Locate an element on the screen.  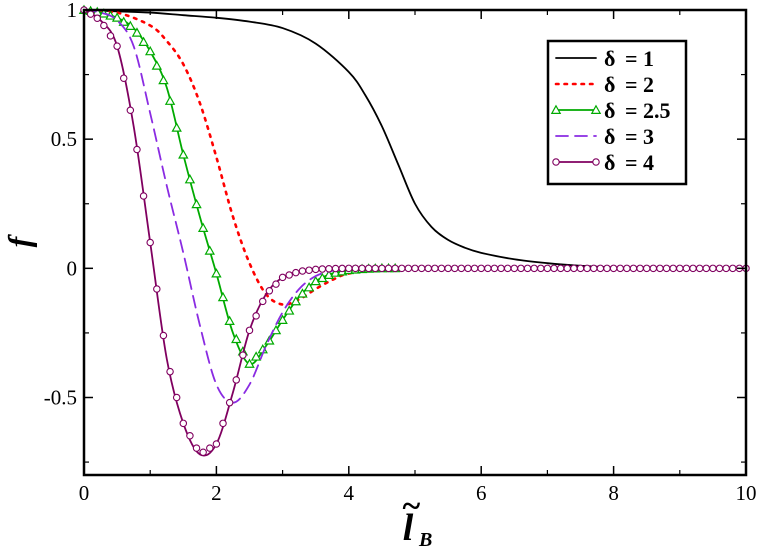
legend-box is located at coordinates (617, 112).